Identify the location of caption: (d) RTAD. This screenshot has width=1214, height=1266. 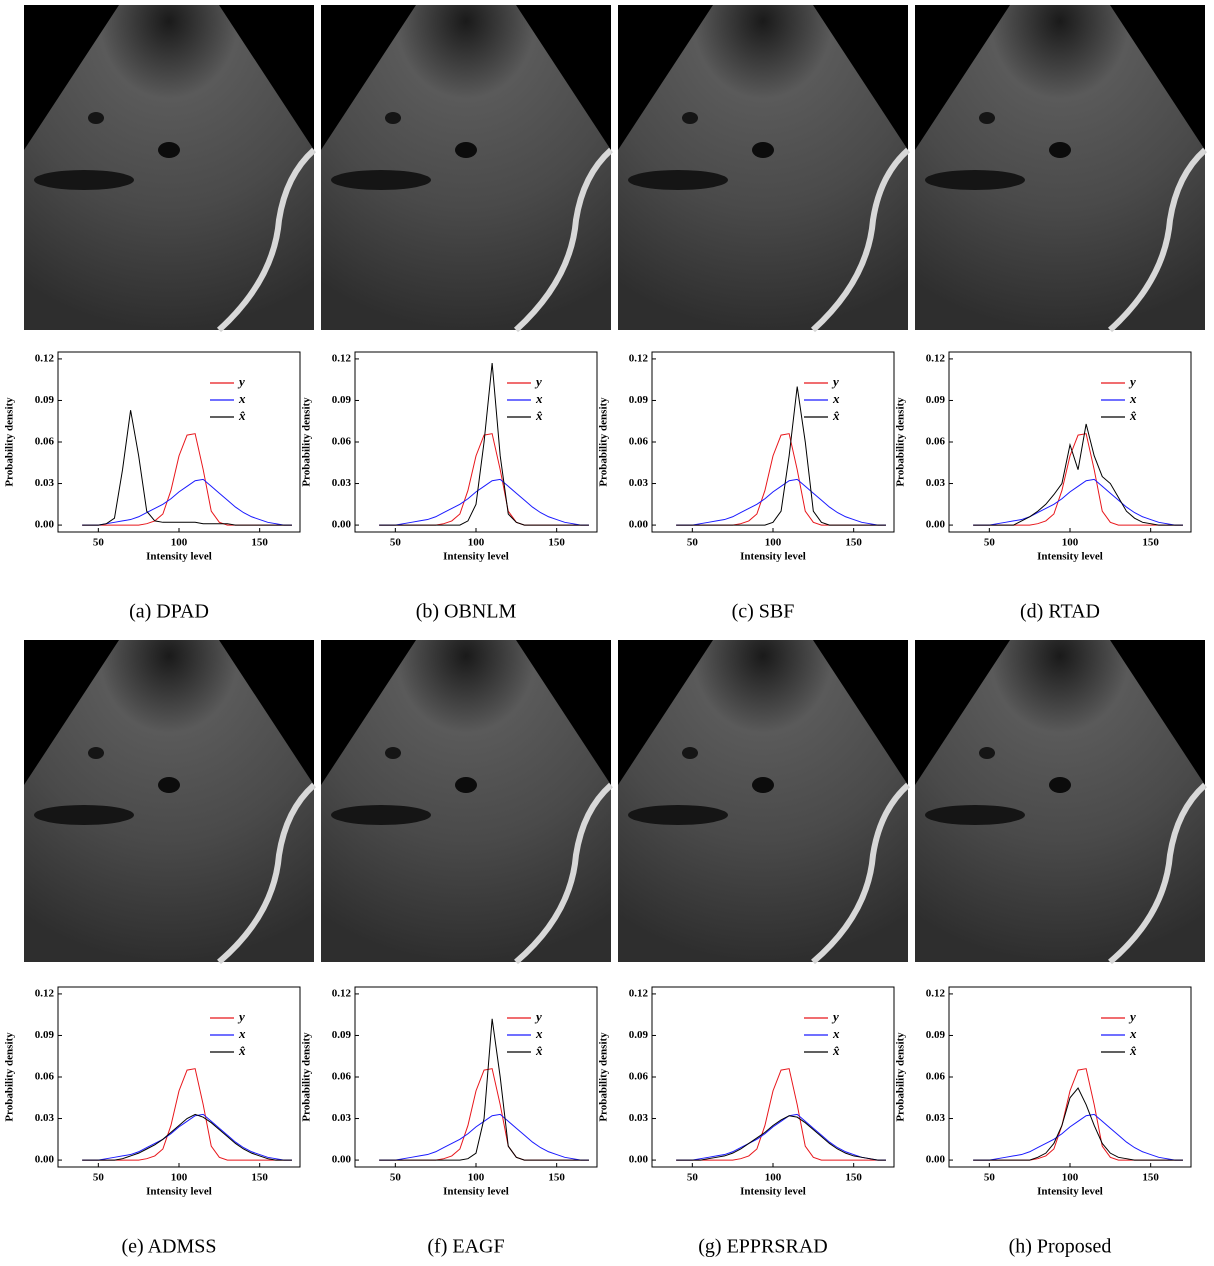
(1060, 612).